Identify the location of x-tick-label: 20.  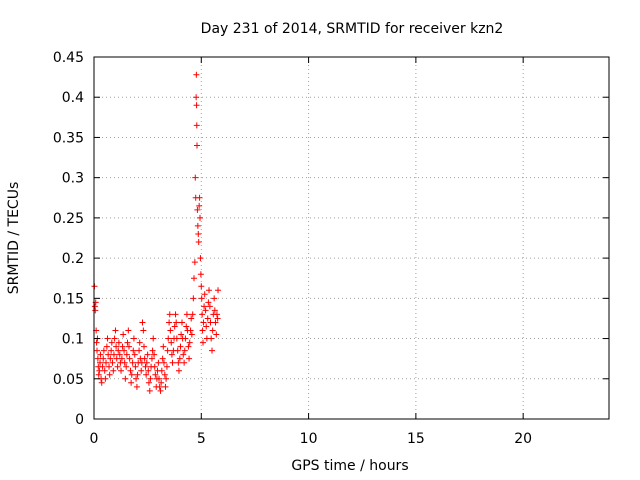
(523, 439).